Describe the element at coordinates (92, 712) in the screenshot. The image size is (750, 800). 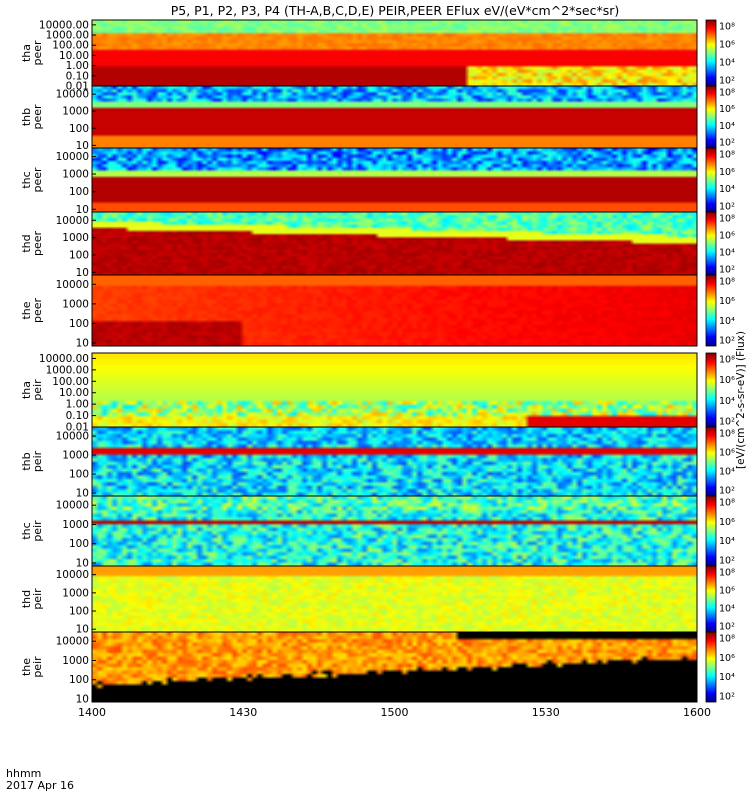
I see `x-tick-label: 1400` at that location.